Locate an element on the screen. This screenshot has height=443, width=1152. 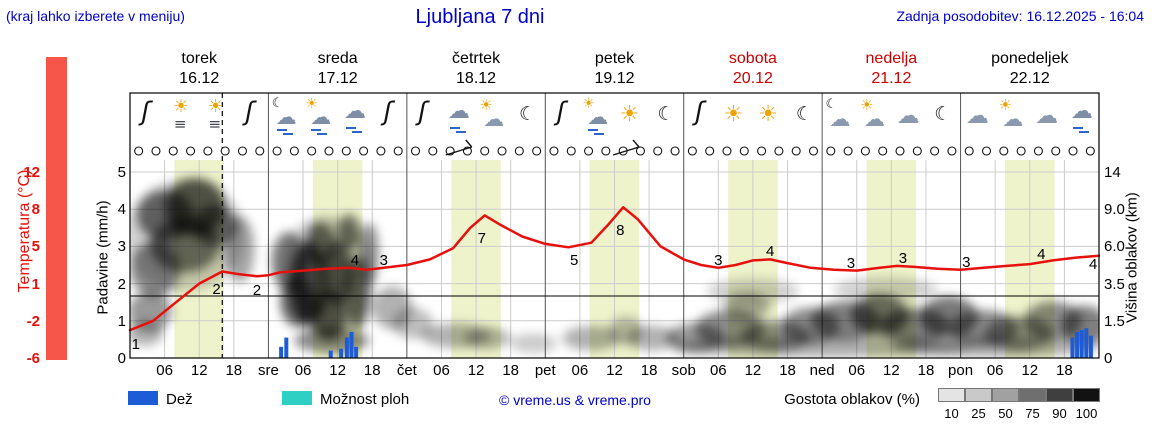
cloud-tick-label: 6.0 is located at coordinates (1114, 247).